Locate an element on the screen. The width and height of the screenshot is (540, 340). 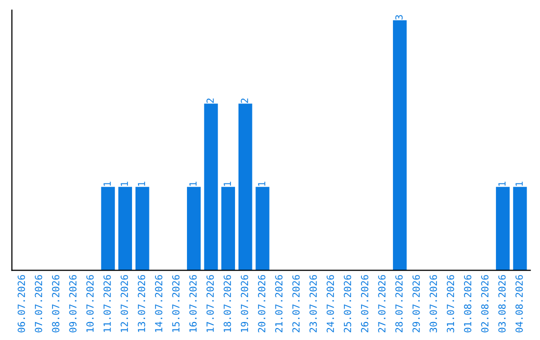
x-tick-label: 26.07.2026 is located at coordinates (364, 303).